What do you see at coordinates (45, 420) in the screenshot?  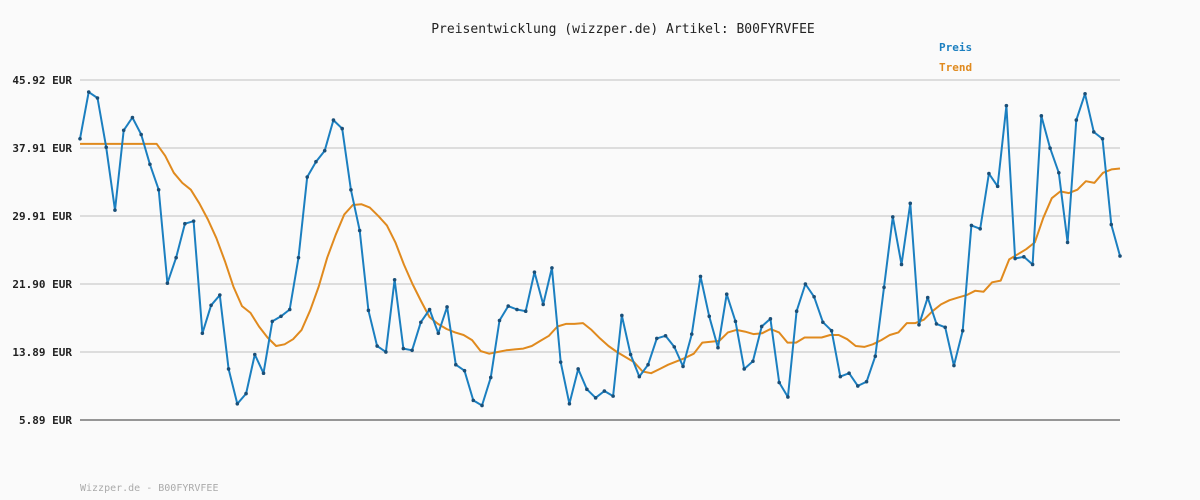 I see `y-tick-label: 5.89 EUR` at bounding box center [45, 420].